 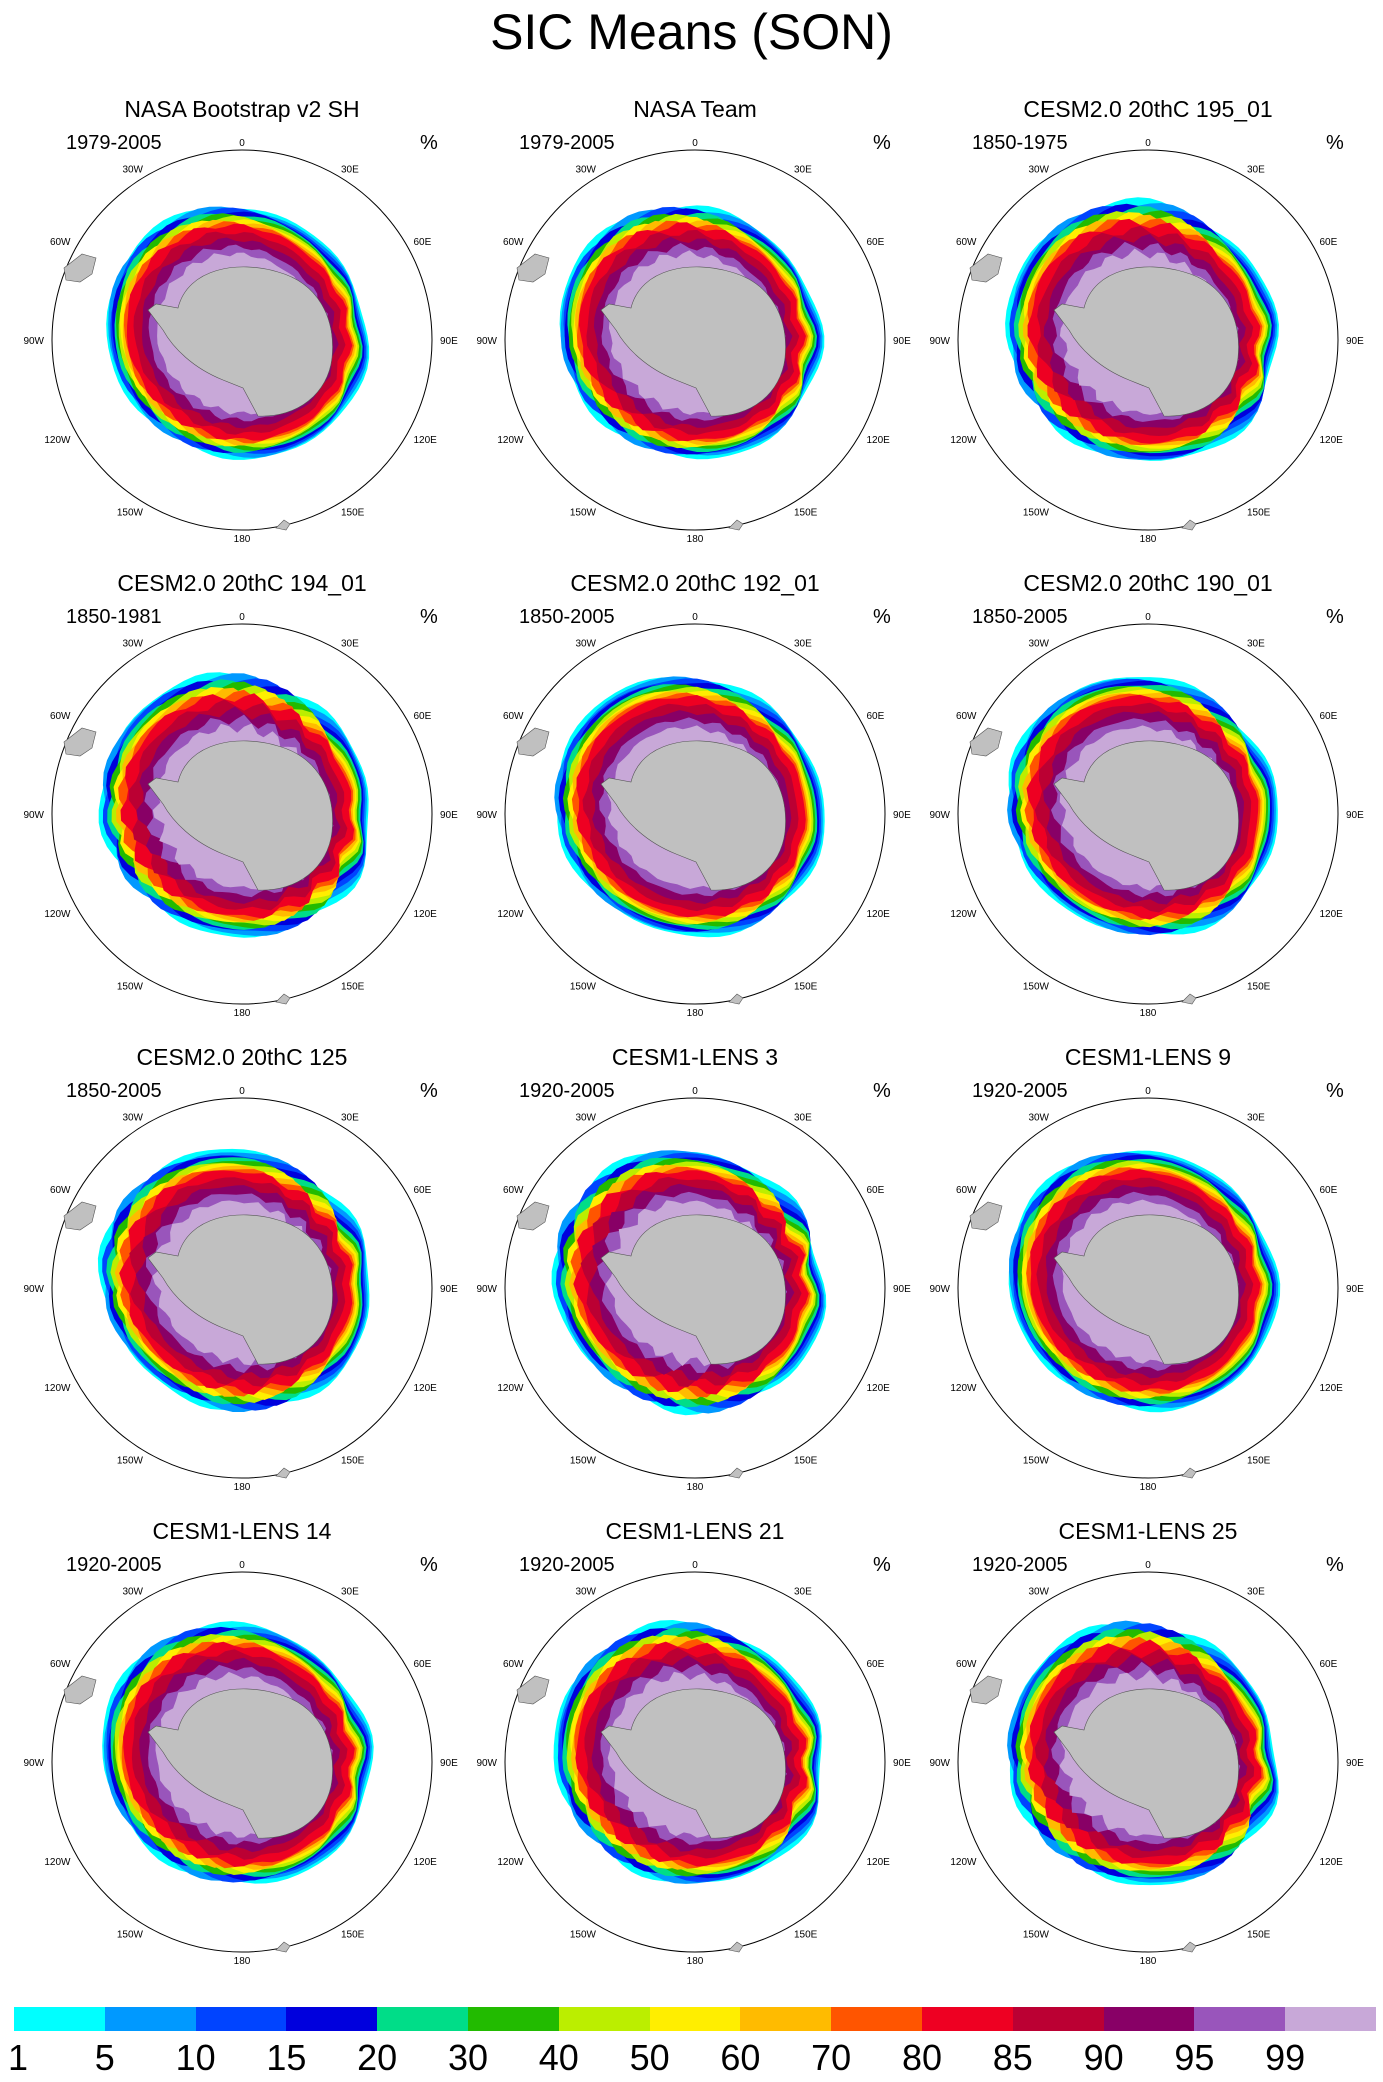 What do you see at coordinates (18, 2057) in the screenshot?
I see `colorbar-tick-label: 1` at bounding box center [18, 2057].